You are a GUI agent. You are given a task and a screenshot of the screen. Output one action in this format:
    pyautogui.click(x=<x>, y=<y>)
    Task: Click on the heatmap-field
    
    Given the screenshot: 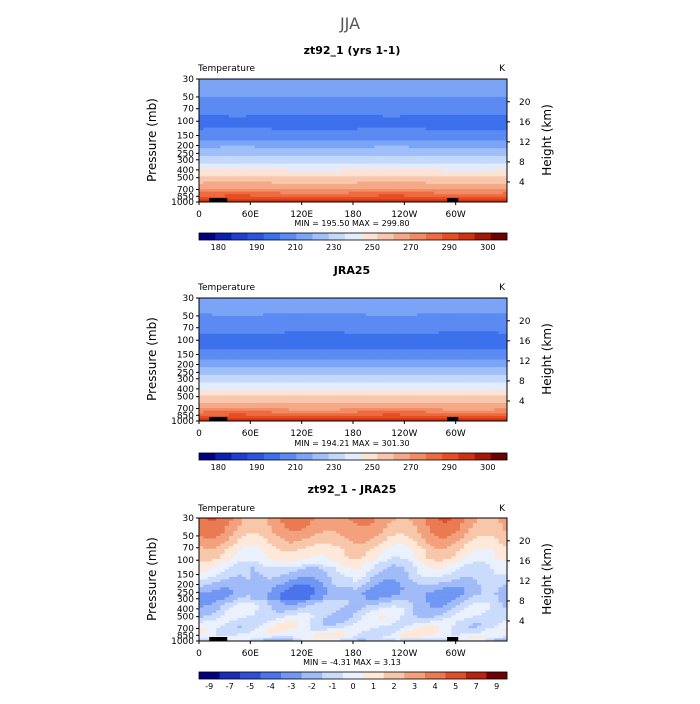 What is the action you would take?
    pyautogui.click(x=353, y=359)
    